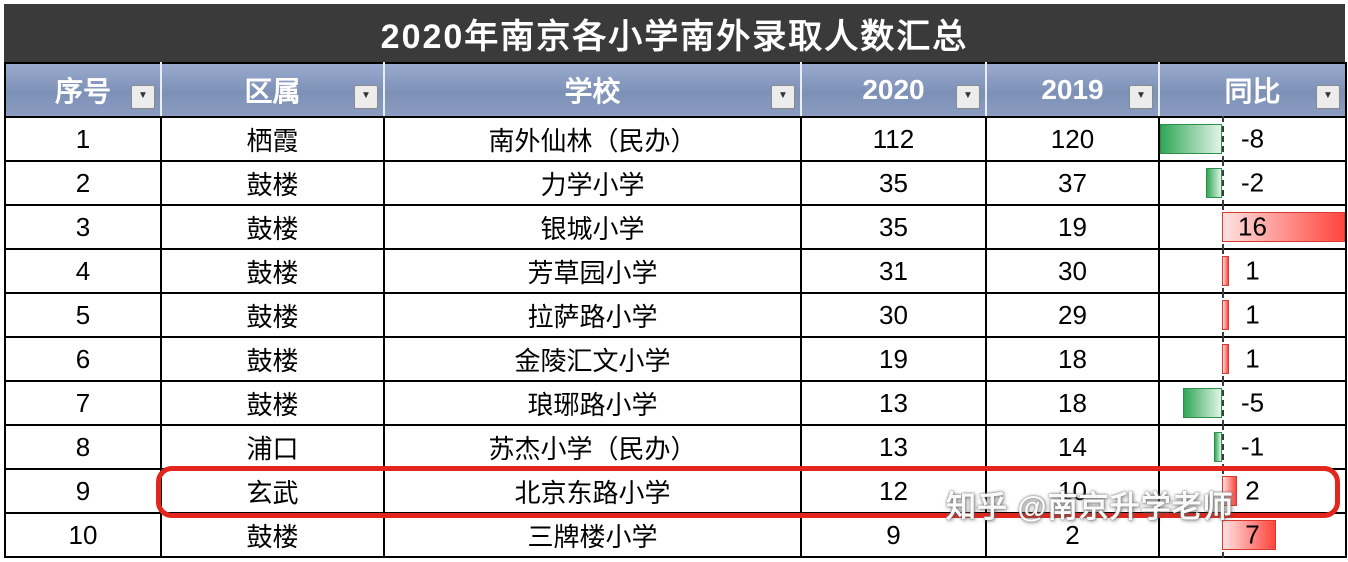 The height and width of the screenshot is (562, 1348). I want to click on cell-no: 10, so click(83, 535).